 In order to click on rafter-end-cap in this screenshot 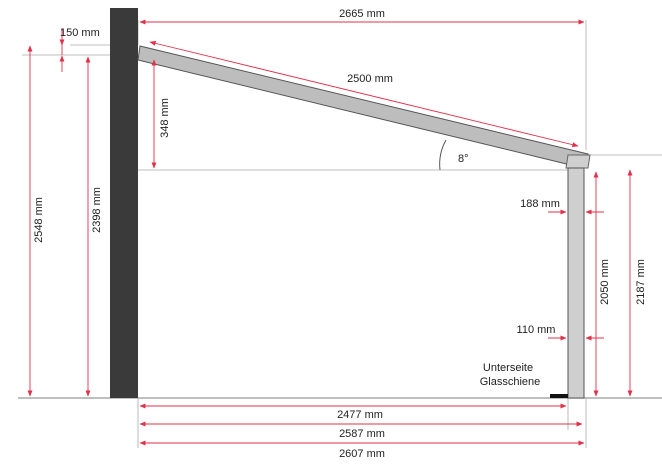, I will do `click(578, 161)`.